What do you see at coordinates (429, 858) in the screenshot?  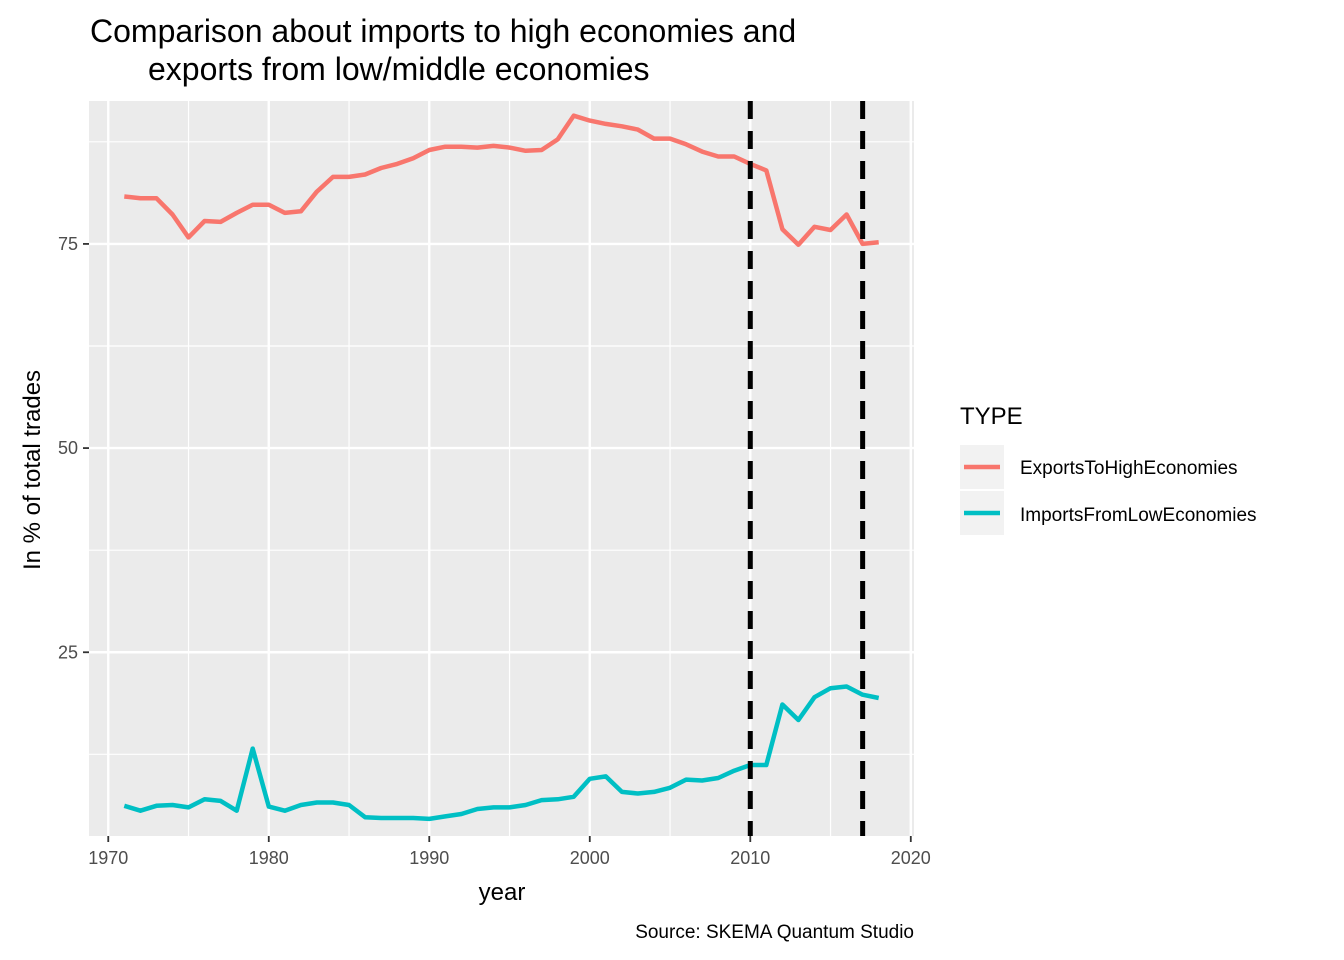 I see `x-tick-label: 1990` at bounding box center [429, 858].